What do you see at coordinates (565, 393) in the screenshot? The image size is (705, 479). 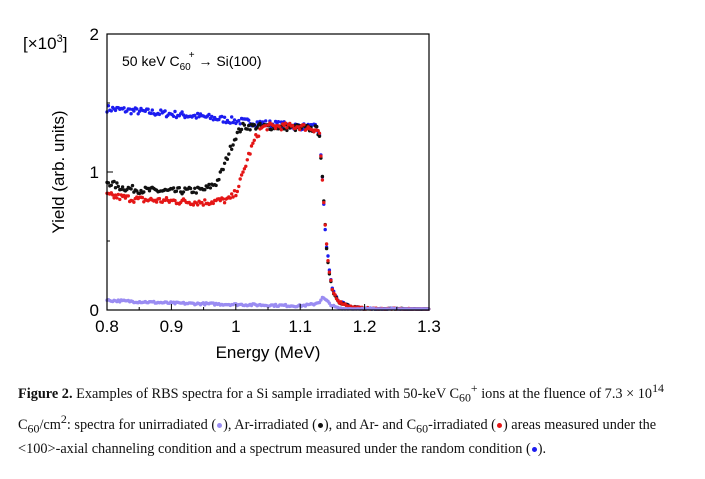 I see `caption-text: ions at the fluence of 7.3 × 10` at bounding box center [565, 393].